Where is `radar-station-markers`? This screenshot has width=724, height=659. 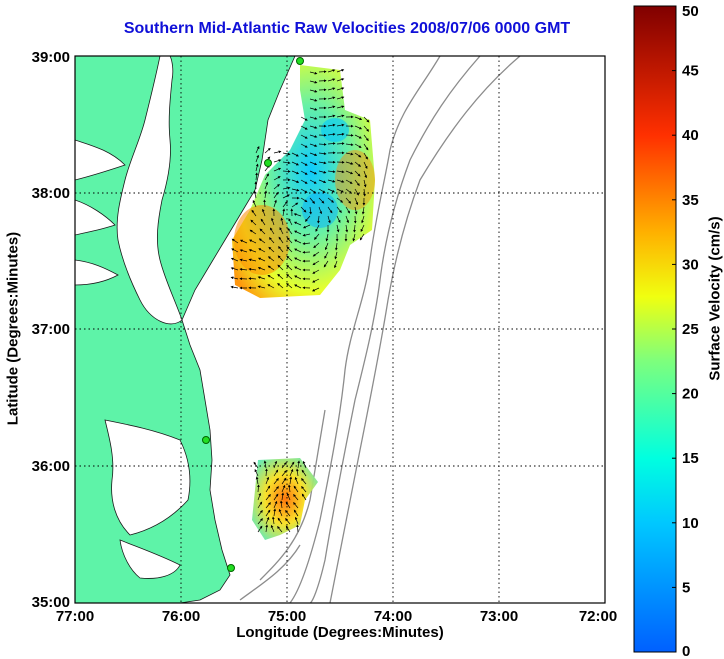 radar-station-markers is located at coordinates (253, 314).